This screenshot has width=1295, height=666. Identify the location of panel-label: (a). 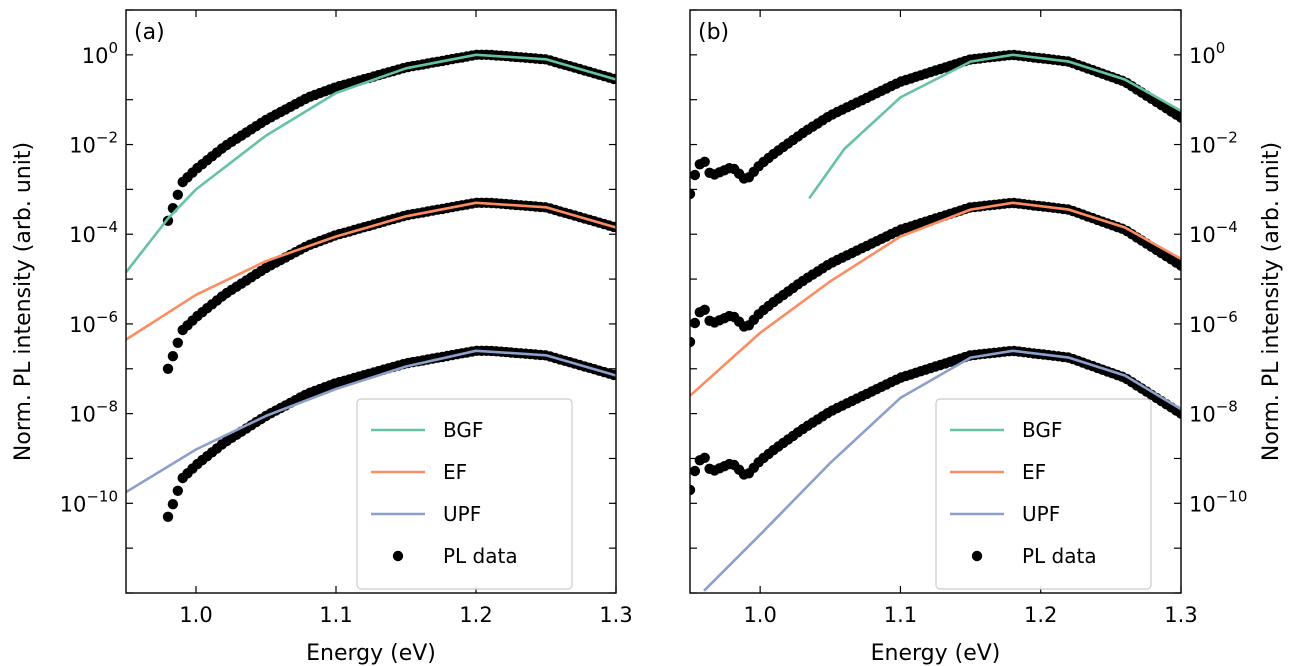
(149, 32).